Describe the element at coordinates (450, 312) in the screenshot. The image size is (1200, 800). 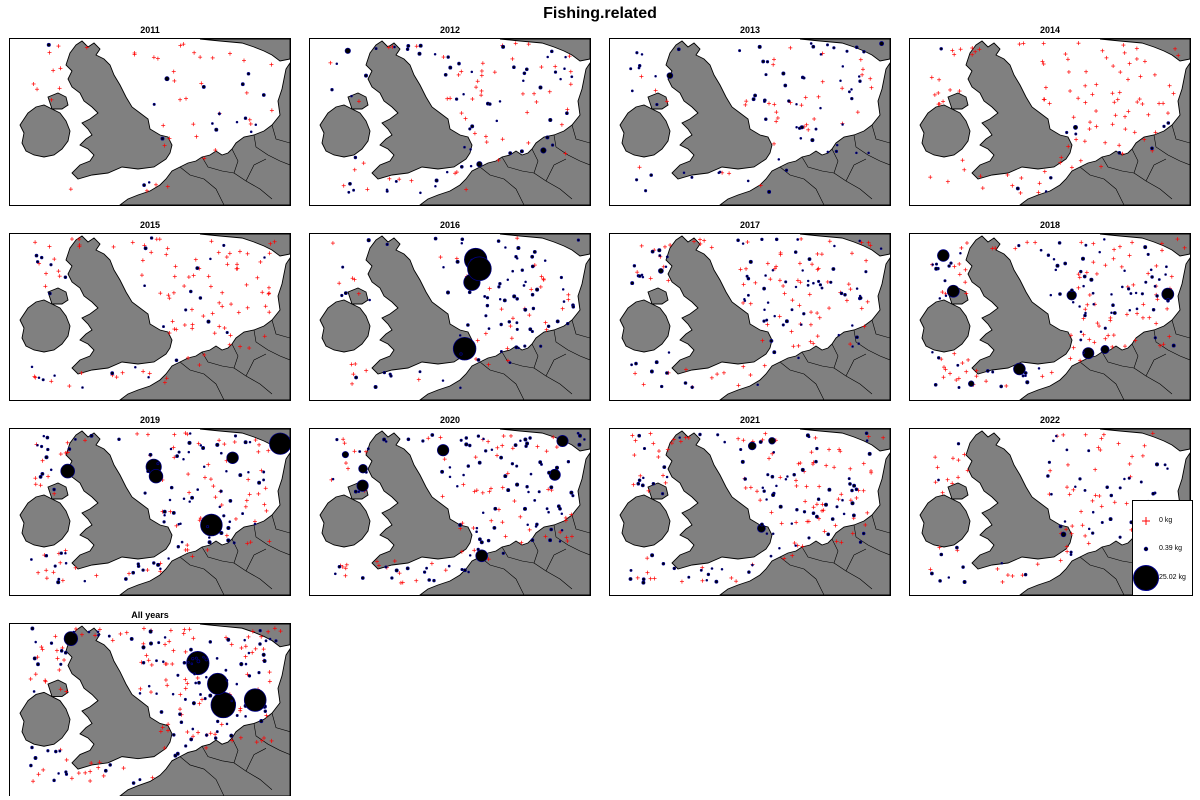
I see `map-panel: 2016` at that location.